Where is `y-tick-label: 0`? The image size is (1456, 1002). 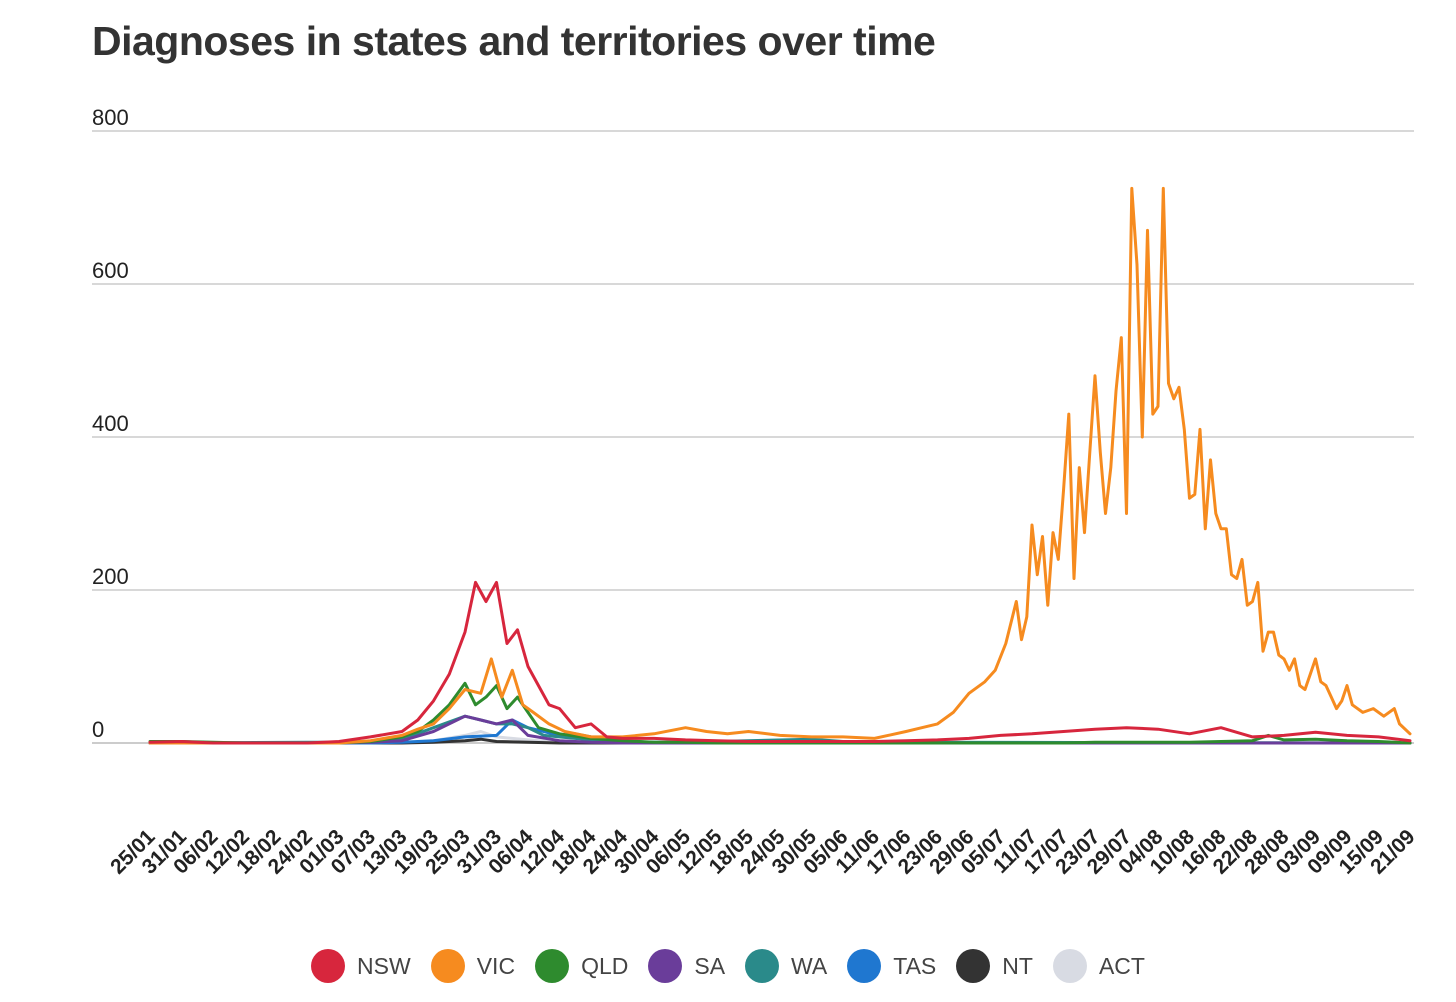 y-tick-label: 0 is located at coordinates (98, 729).